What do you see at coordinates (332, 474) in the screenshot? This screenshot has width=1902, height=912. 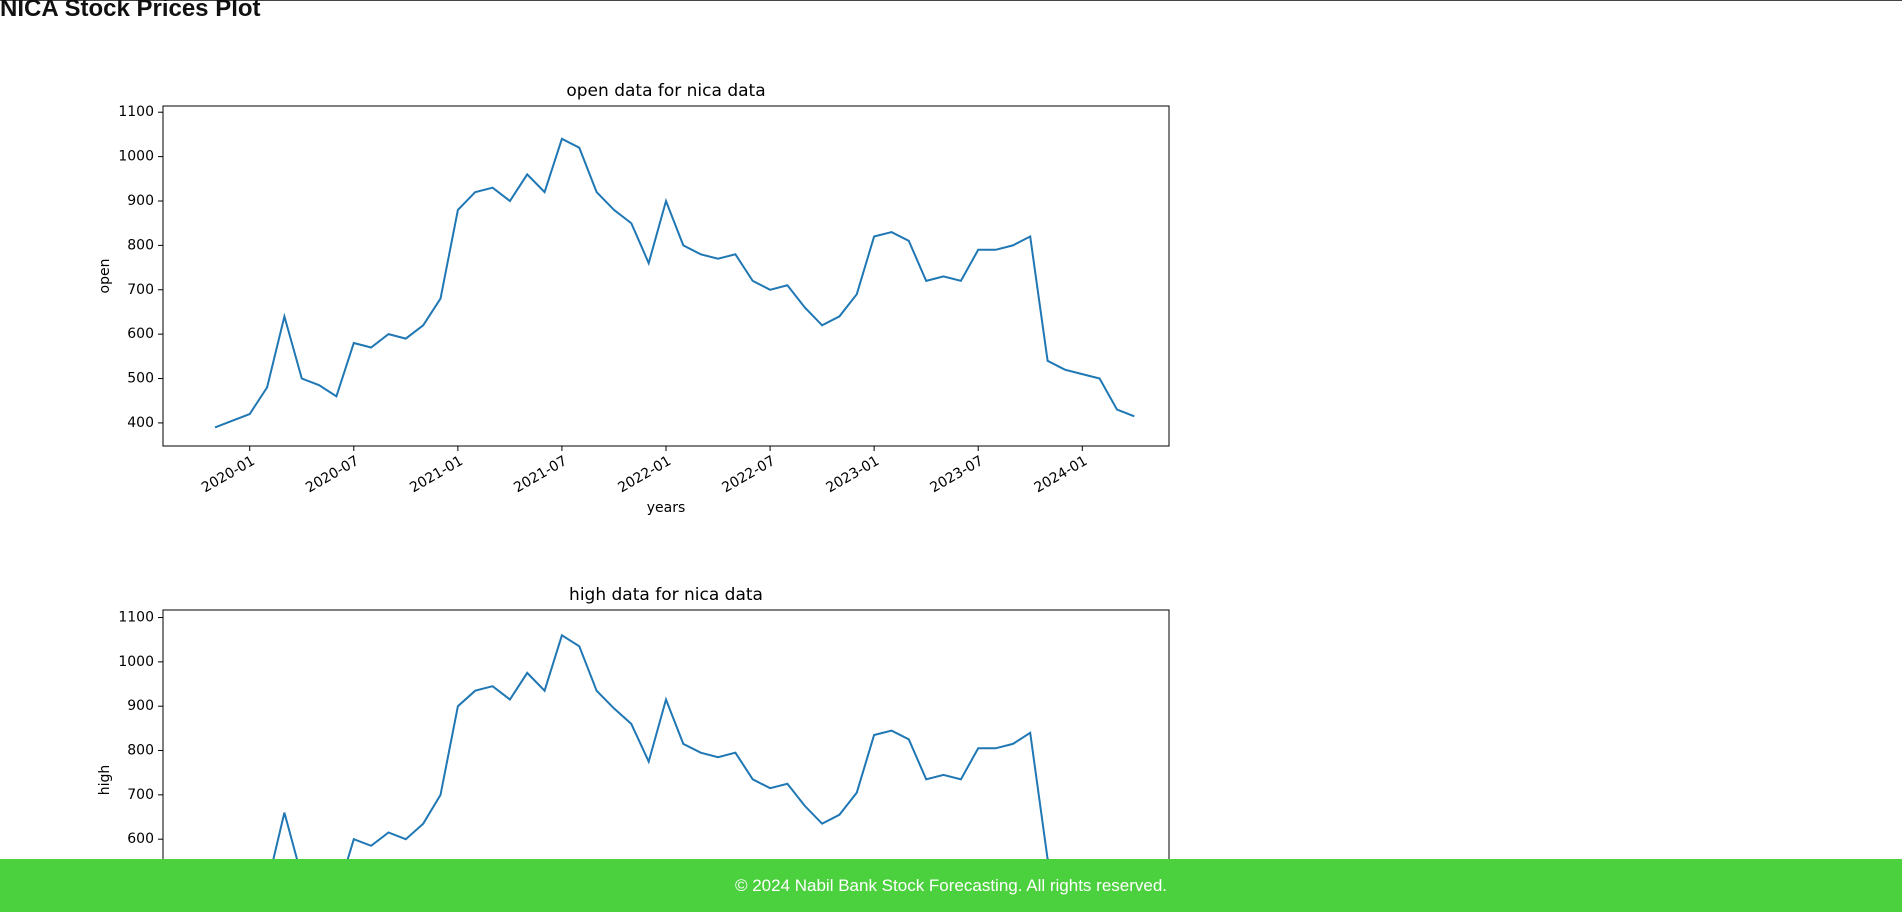 I see `x-tick-label: 2020-07` at bounding box center [332, 474].